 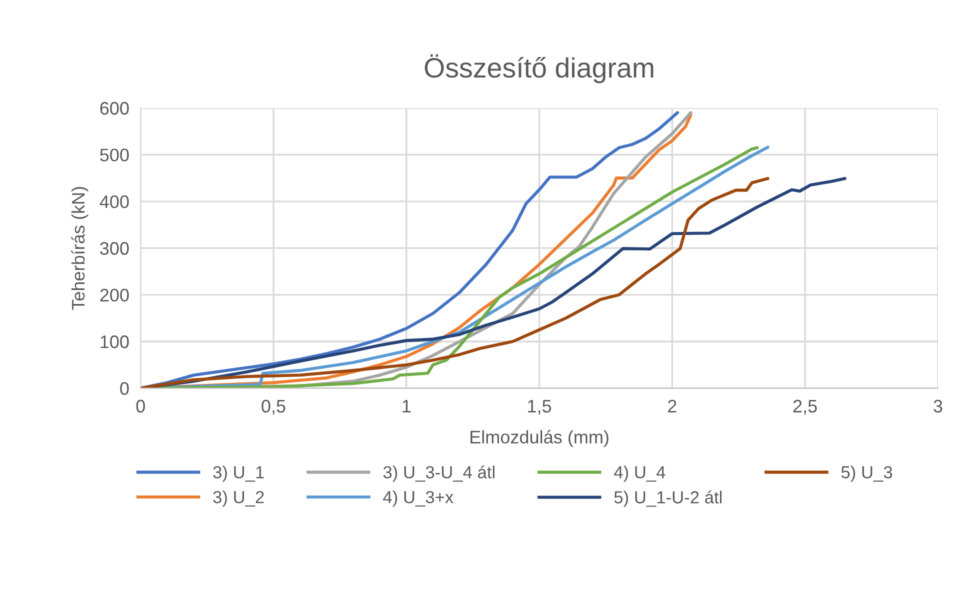 What do you see at coordinates (539, 69) in the screenshot?
I see `chart-title: Összesítő diagram` at bounding box center [539, 69].